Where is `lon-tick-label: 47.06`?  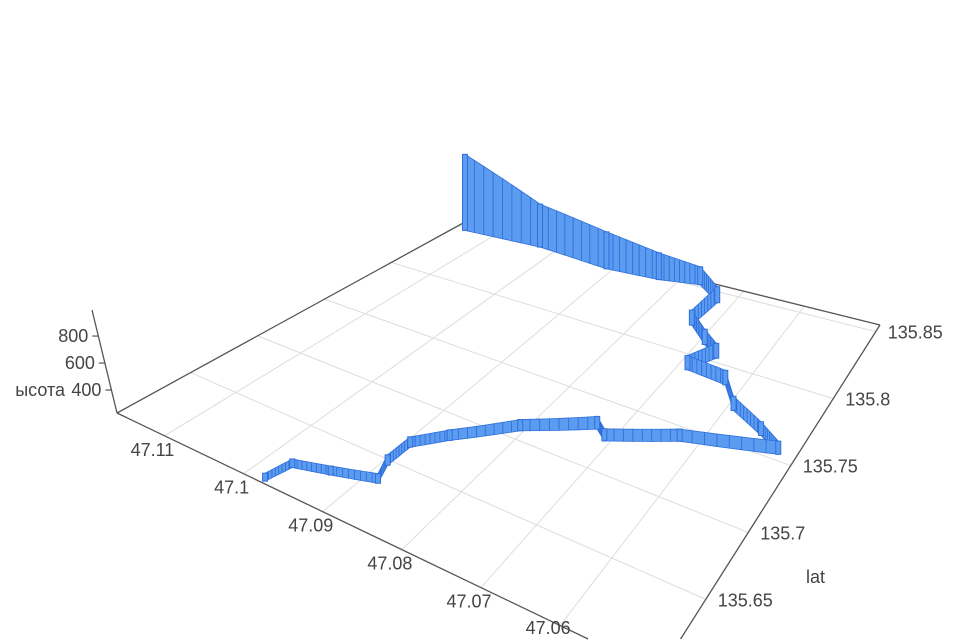
lon-tick-label: 47.06 is located at coordinates (548, 628).